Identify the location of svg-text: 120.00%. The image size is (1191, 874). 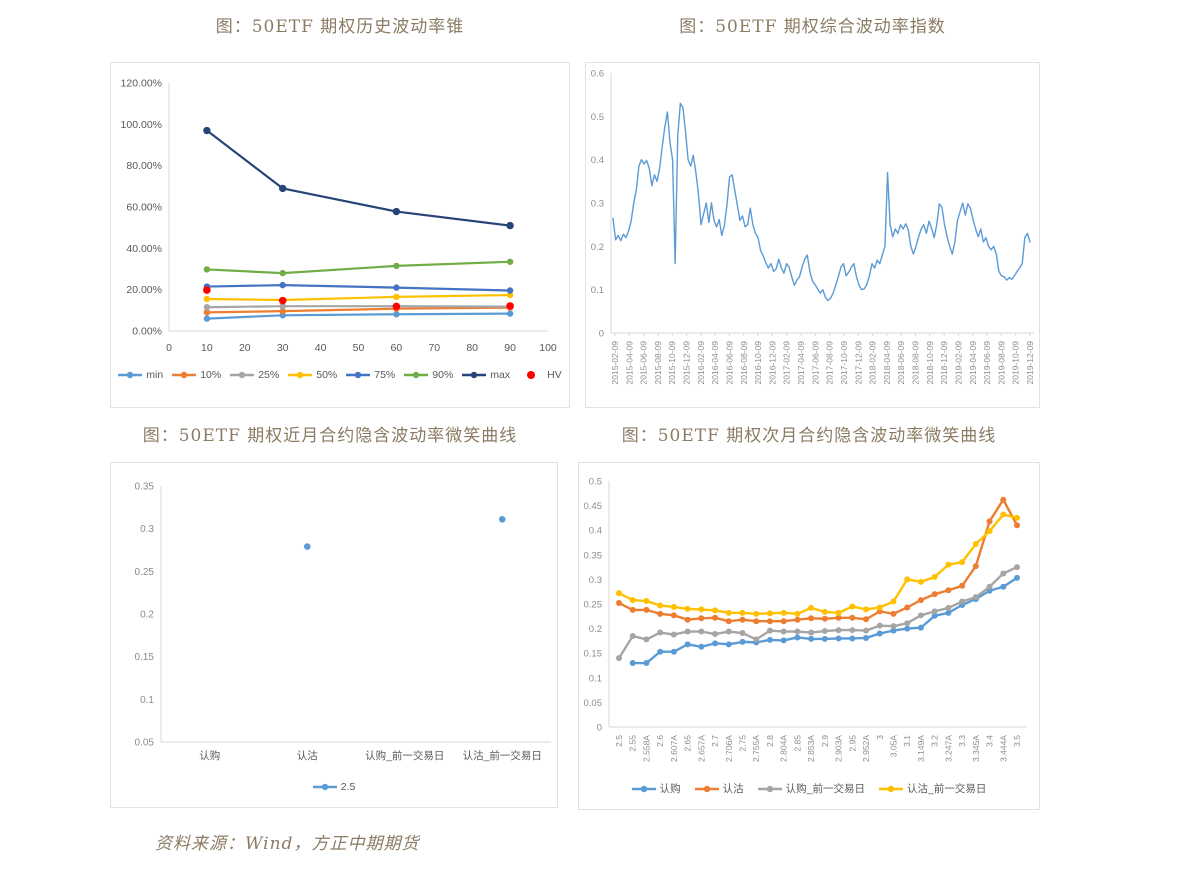
(141, 84).